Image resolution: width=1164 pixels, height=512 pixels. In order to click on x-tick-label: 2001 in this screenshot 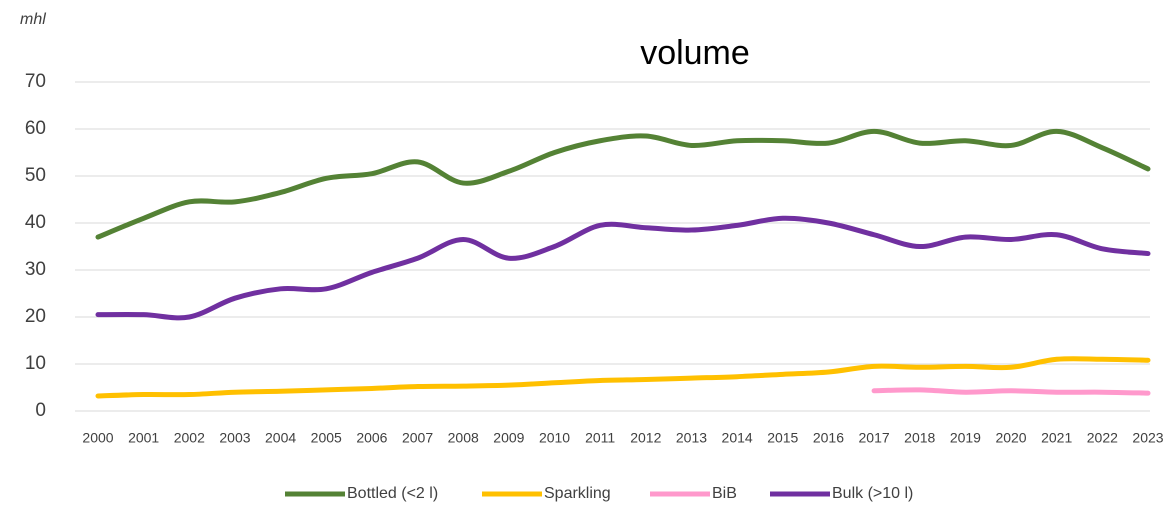, I will do `click(143, 438)`.